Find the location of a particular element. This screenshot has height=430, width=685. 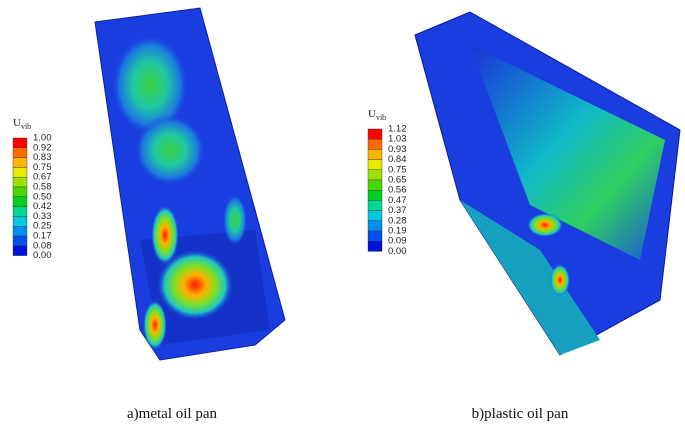

legend-label: 0.09 is located at coordinates (397, 241).